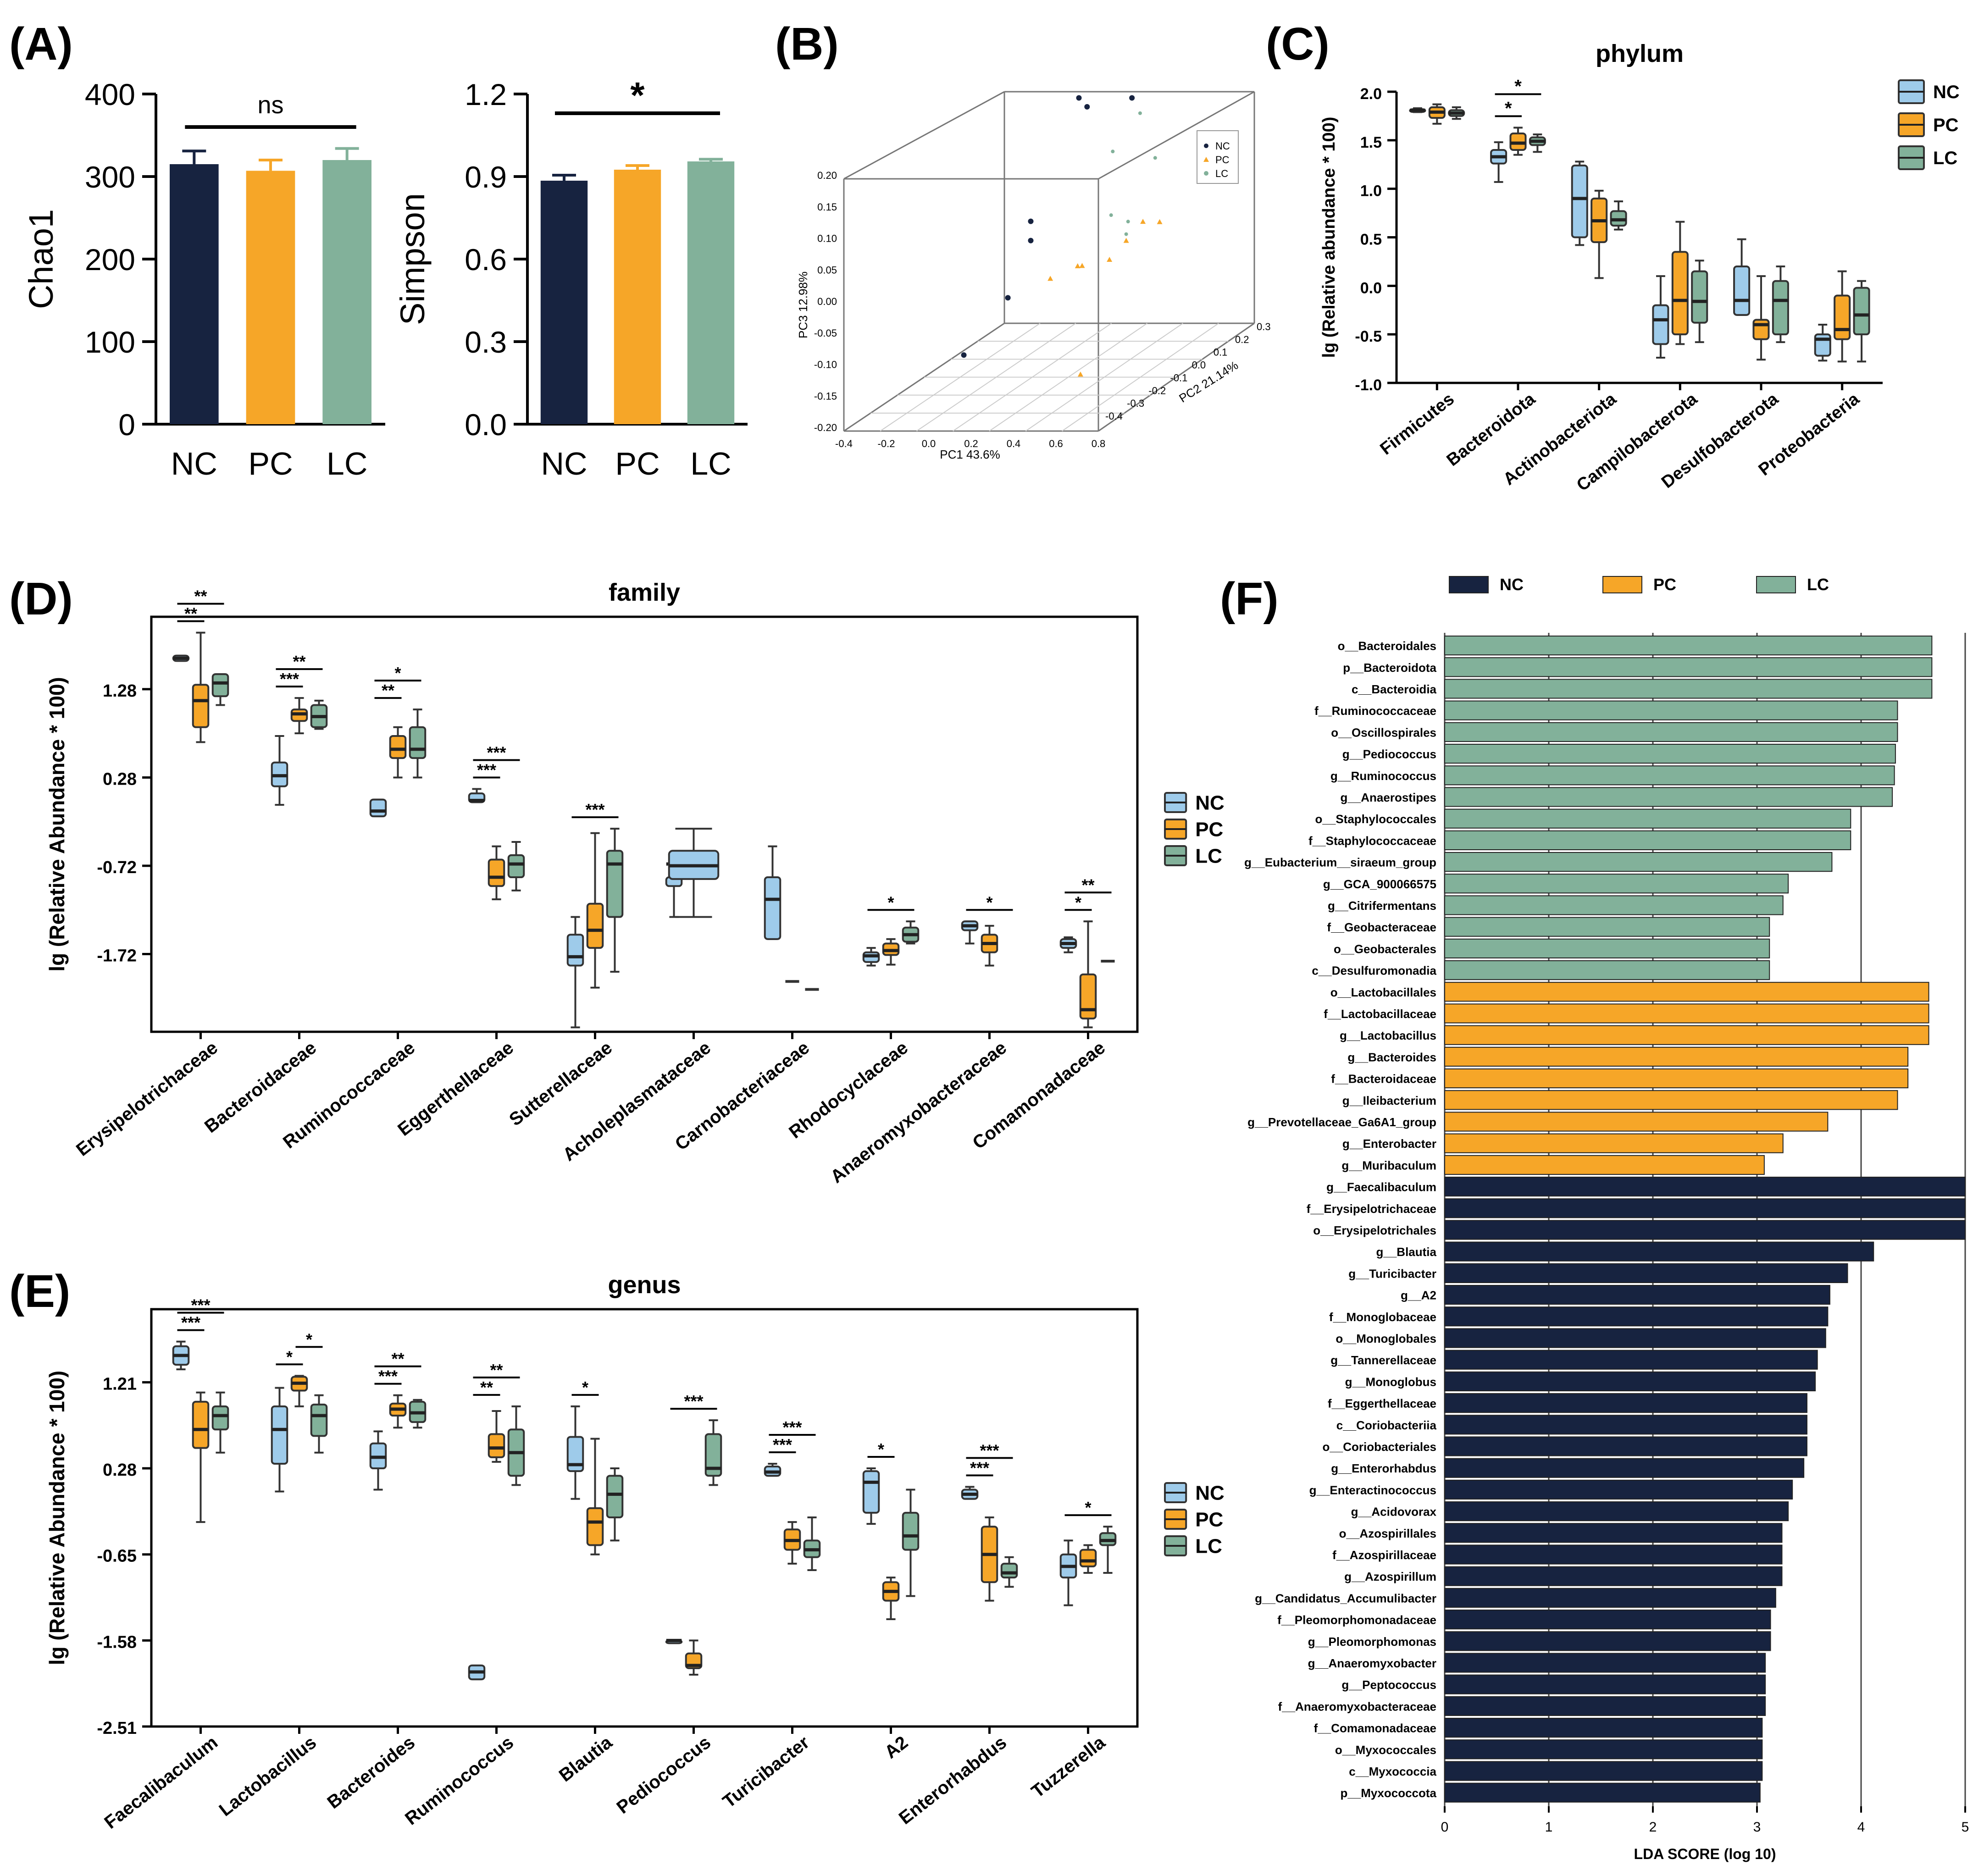 The width and height of the screenshot is (1984, 1876). Describe the element at coordinates (644, 1285) in the screenshot. I see `E-title: genus` at that location.